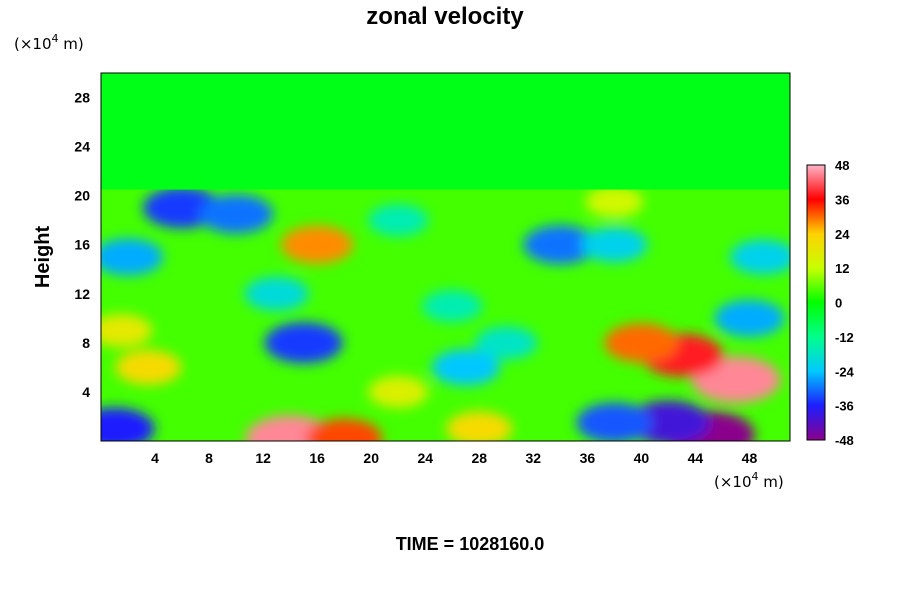 The height and width of the screenshot is (600, 900). Describe the element at coordinates (842, 234) in the screenshot. I see `colorbar-tick-label: 24` at that location.